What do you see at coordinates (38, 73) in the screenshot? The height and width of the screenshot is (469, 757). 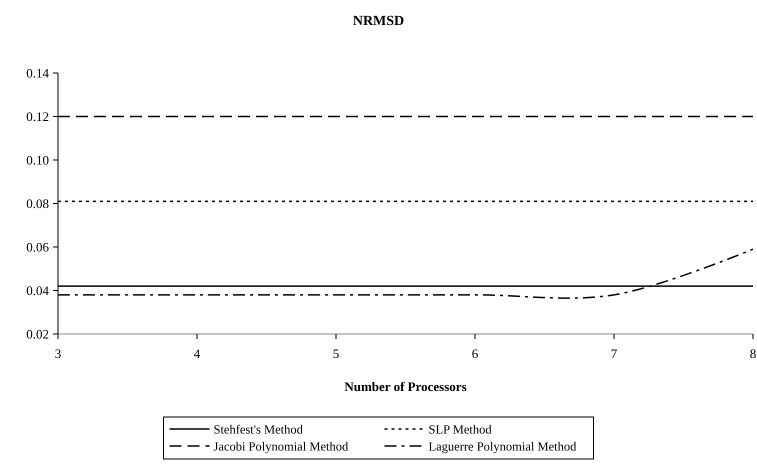 I see `y-tick-label: 0.14` at bounding box center [38, 73].